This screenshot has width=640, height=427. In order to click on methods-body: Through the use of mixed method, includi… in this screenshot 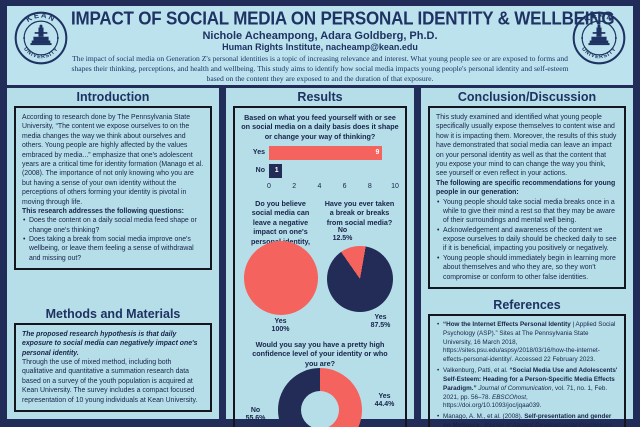, I will do `click(110, 381)`.